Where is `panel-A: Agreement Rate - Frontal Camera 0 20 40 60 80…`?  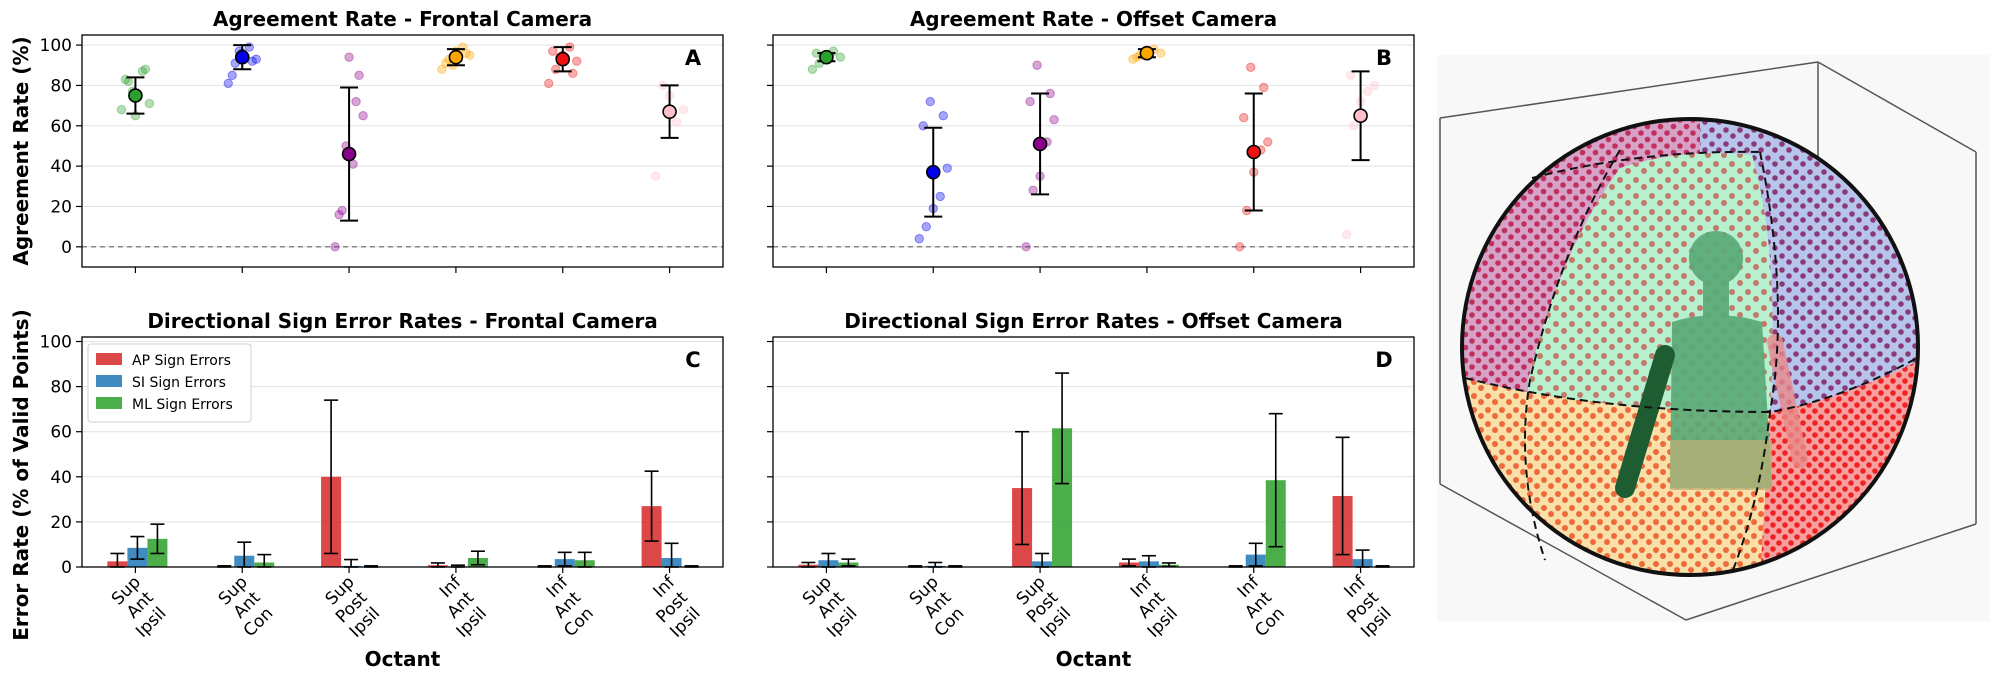
panel-A: Agreement Rate - Frontal Camera 0 20 40 60 80… is located at coordinates (382, 140).